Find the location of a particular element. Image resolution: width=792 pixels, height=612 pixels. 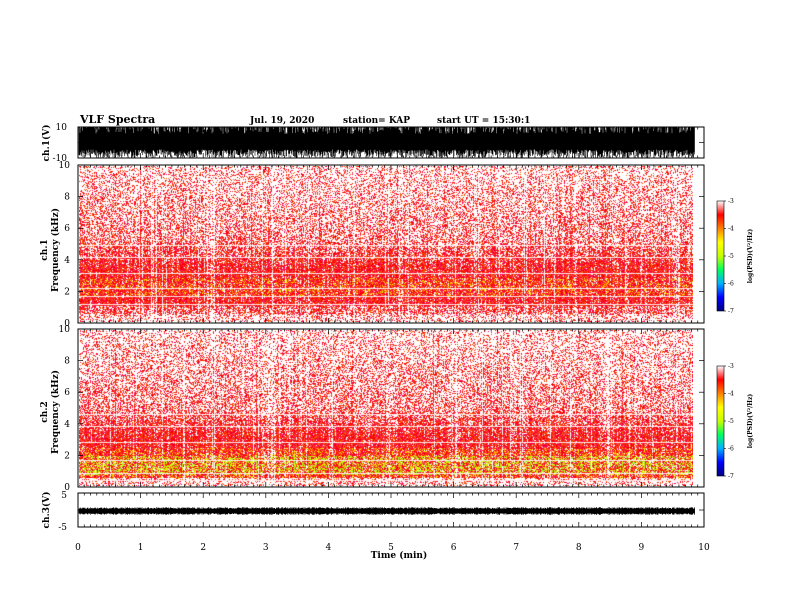

ch1-spectrogram-ylabel-freq: Frequency (kHz) is located at coordinates (55, 250).